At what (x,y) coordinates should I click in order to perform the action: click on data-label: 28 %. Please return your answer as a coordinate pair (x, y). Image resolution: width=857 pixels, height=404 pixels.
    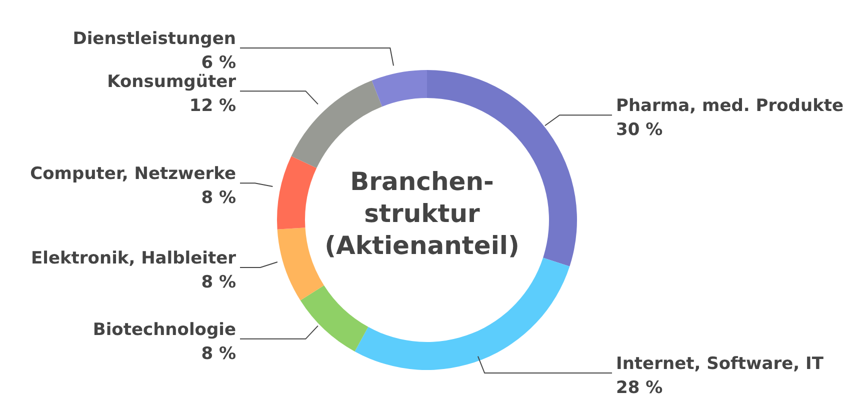
    Looking at the image, I should click on (639, 388).